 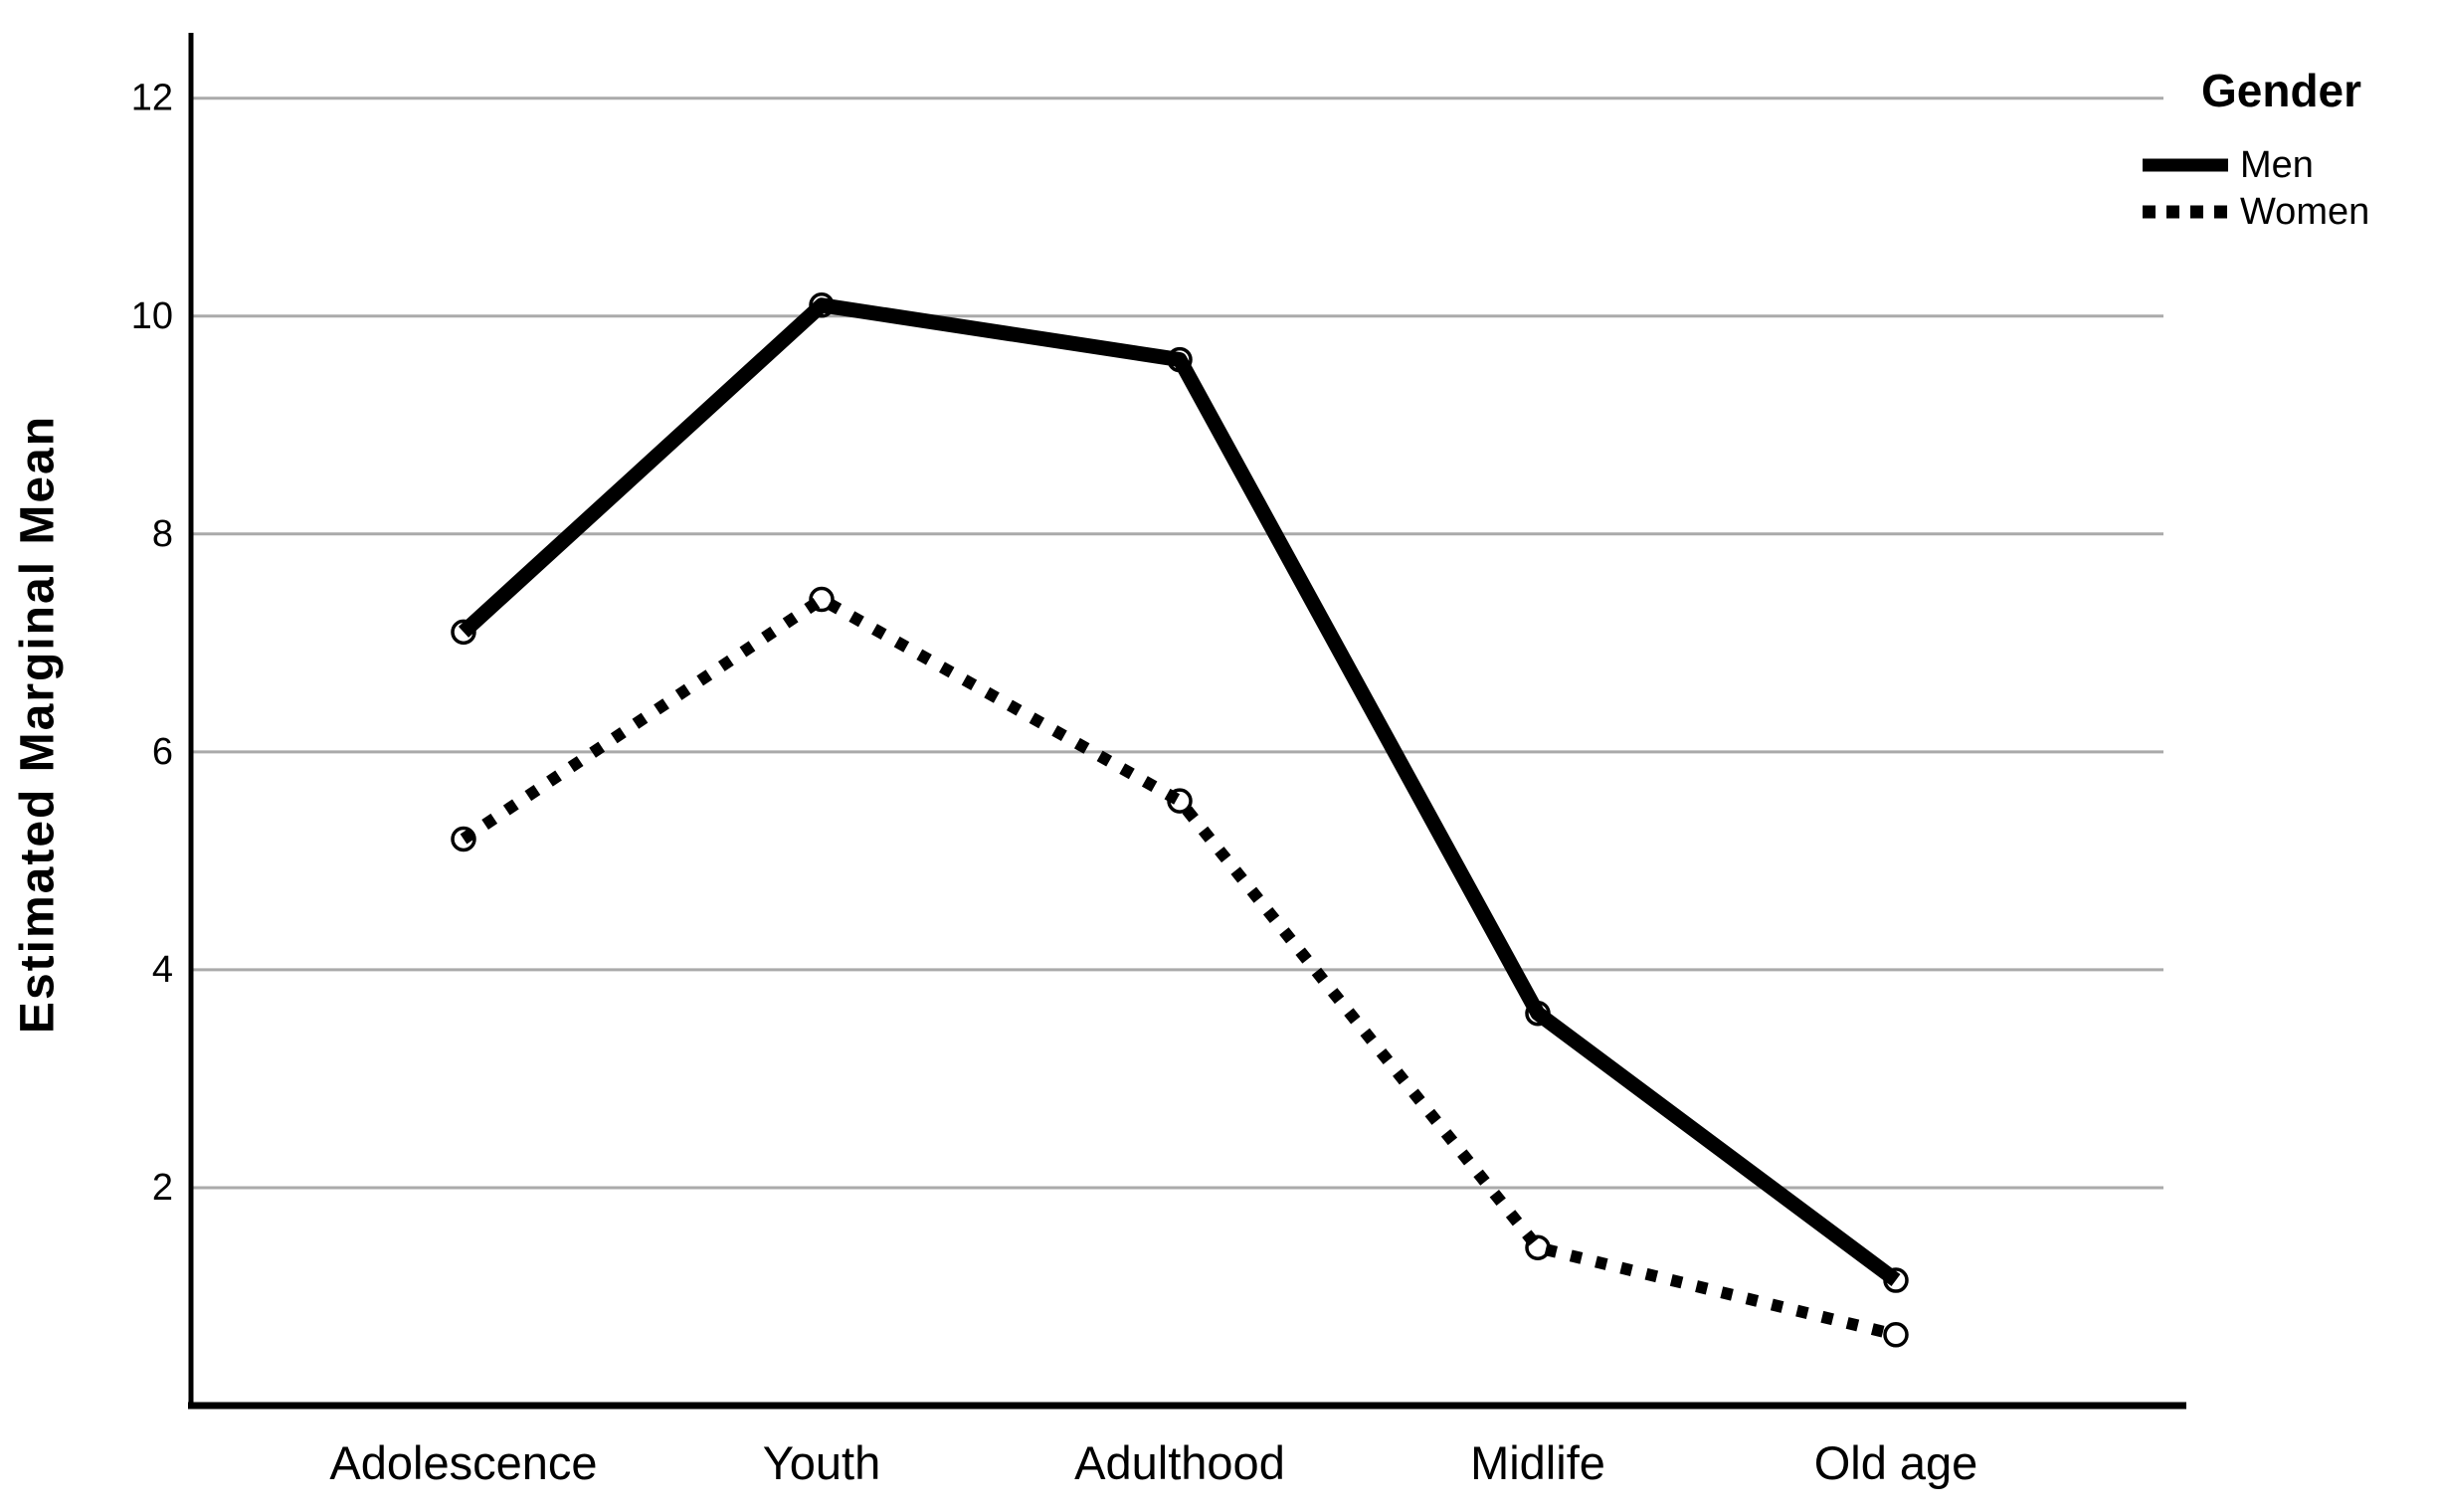 I want to click on legend-item-women: Women, so click(x=2256, y=212).